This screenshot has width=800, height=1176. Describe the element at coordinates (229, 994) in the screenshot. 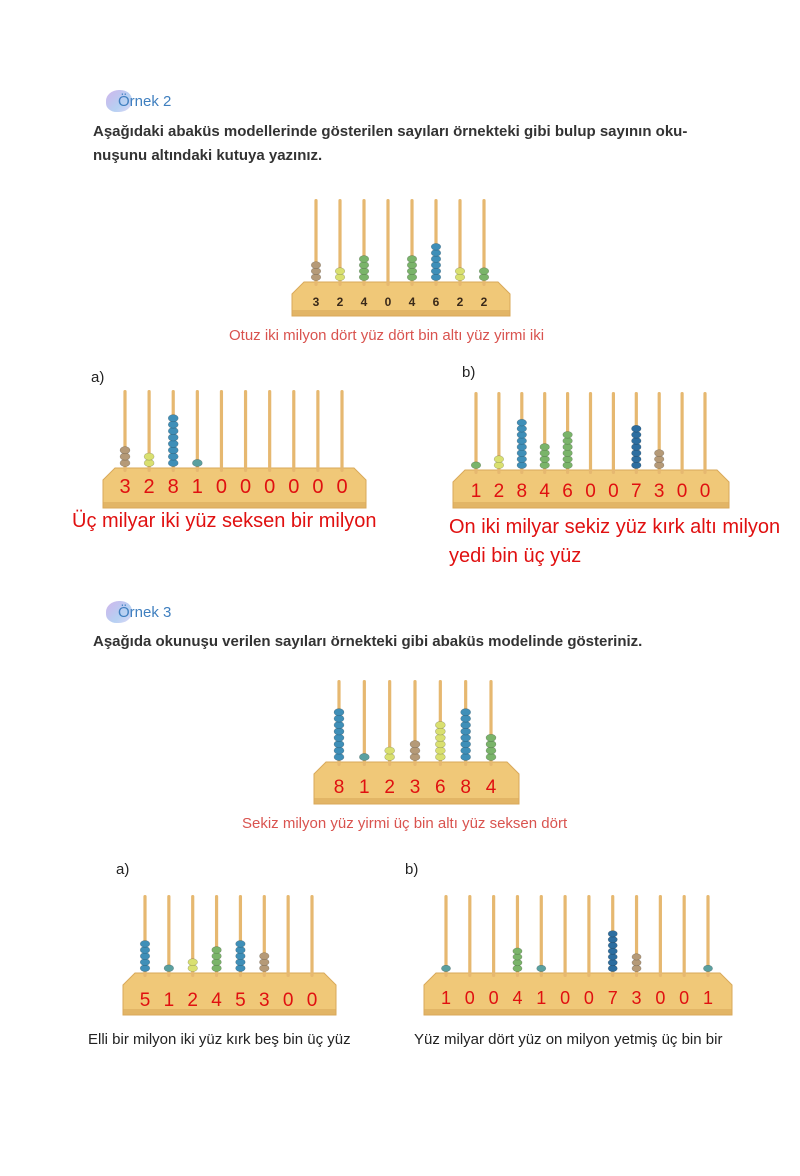

I see `abacus-base` at that location.